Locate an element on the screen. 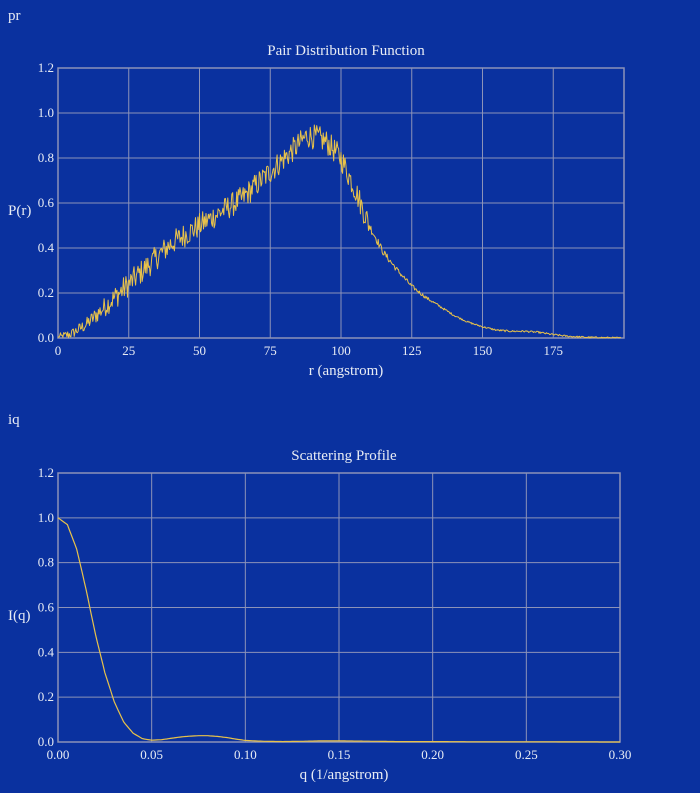 This screenshot has width=700, height=793. x-tick-label: 0.20 is located at coordinates (432, 754).